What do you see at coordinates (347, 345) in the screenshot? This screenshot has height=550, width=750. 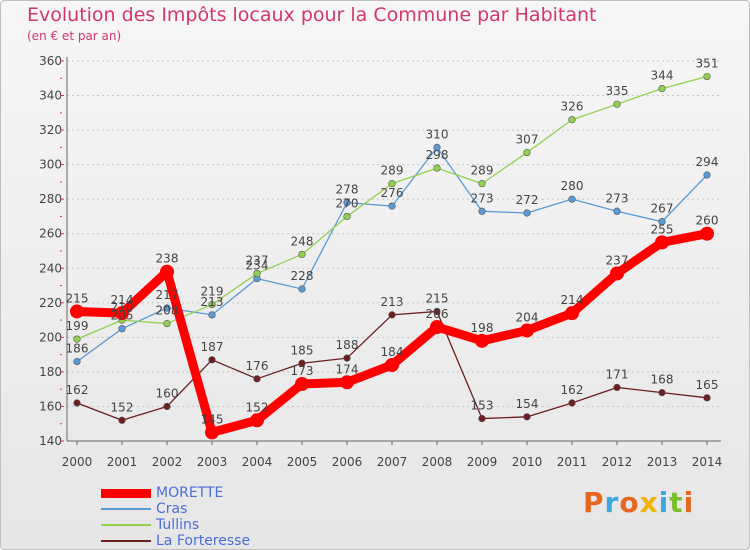 I see `data-label-la-forteresse: 188` at bounding box center [347, 345].